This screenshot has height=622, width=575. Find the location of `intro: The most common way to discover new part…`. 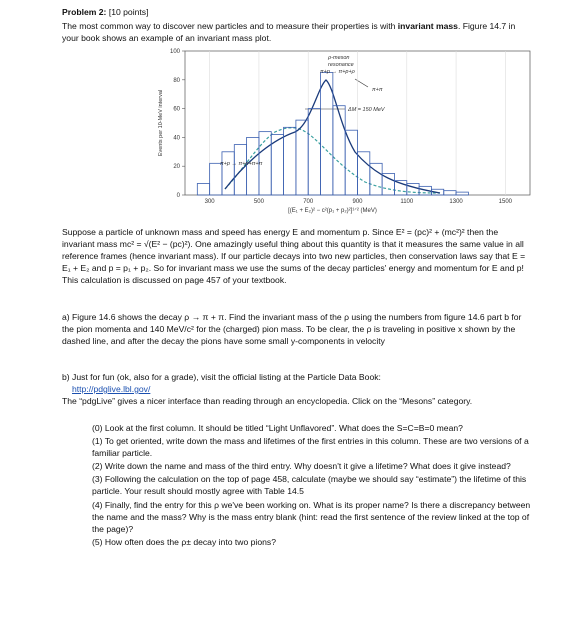

intro: The most common way to discover new part… is located at coordinates (297, 32).